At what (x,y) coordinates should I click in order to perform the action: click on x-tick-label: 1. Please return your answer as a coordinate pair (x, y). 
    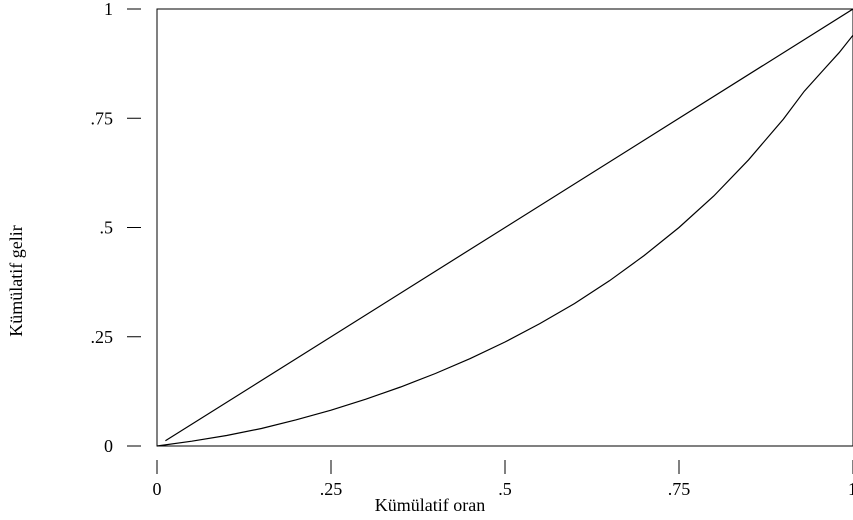
    Looking at the image, I should click on (850, 489).